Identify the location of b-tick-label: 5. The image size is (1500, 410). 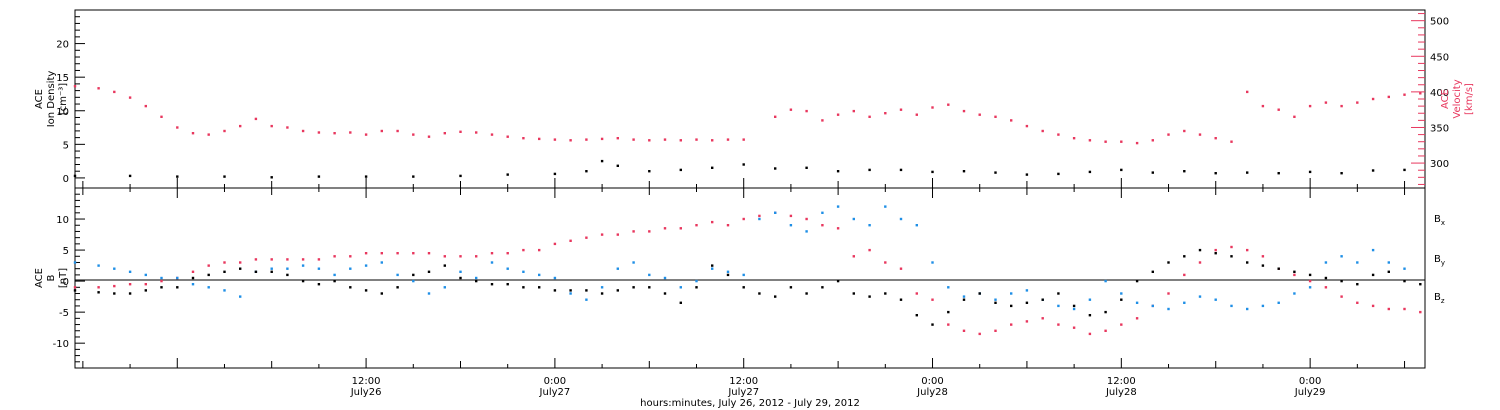
(66, 251).